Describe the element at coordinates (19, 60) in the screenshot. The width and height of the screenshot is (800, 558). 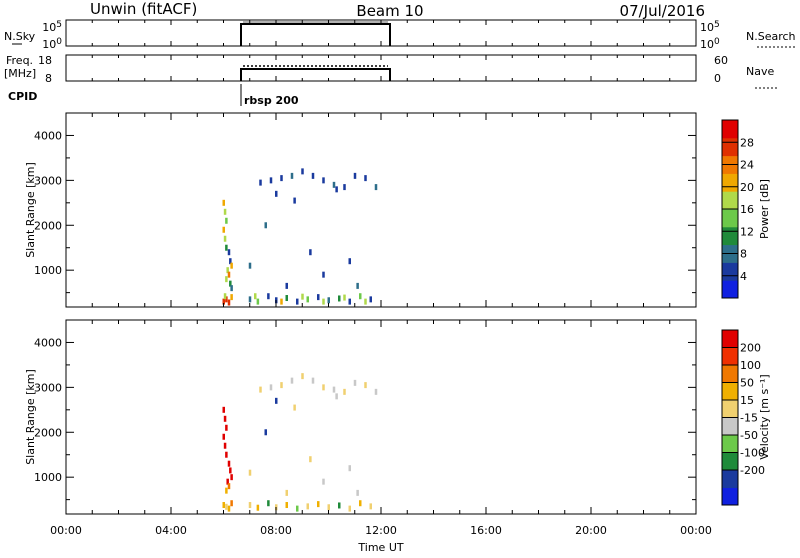
I see `freq-label-1: Freq.` at that location.